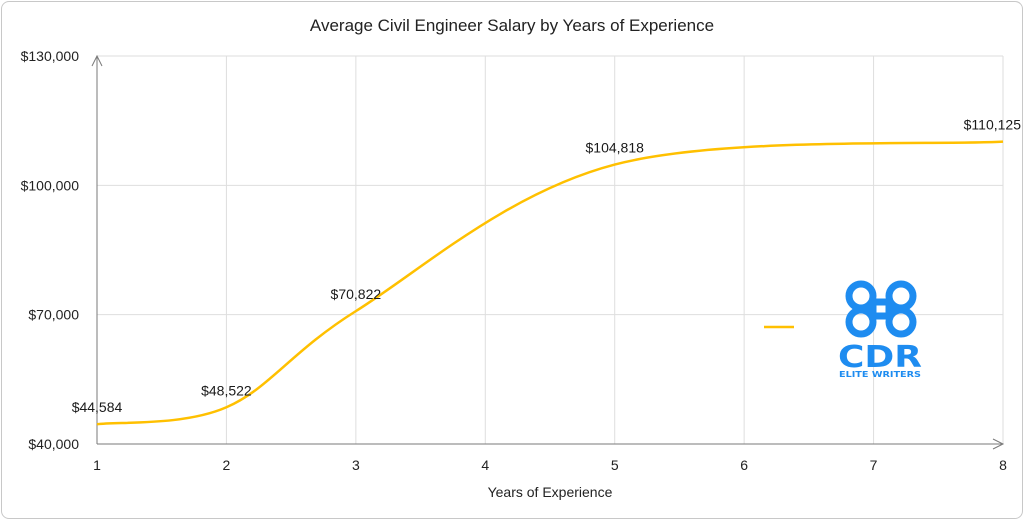 This screenshot has height=520, width=1024. I want to click on y-tick-label: $100,000, so click(50, 185).